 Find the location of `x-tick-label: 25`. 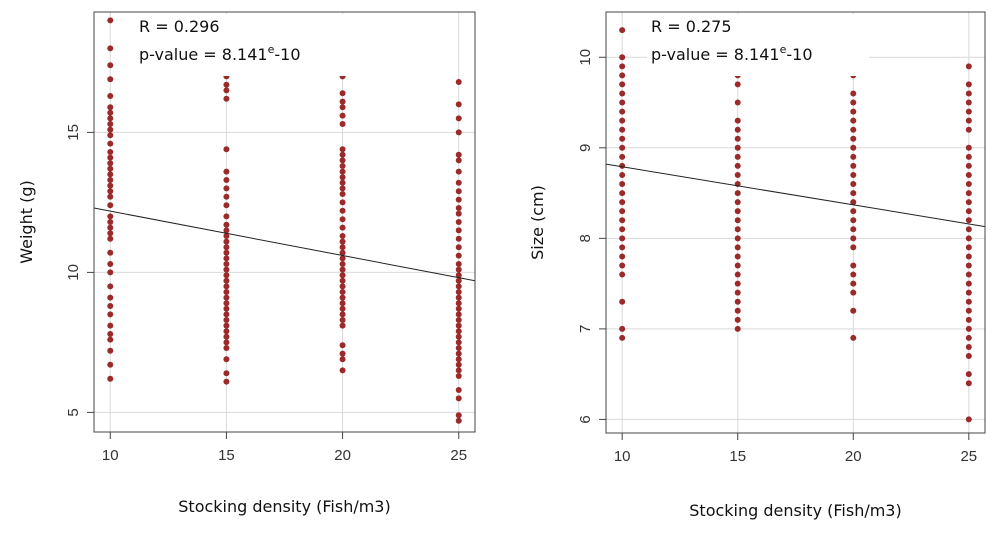

x-tick-label: 25 is located at coordinates (968, 456).